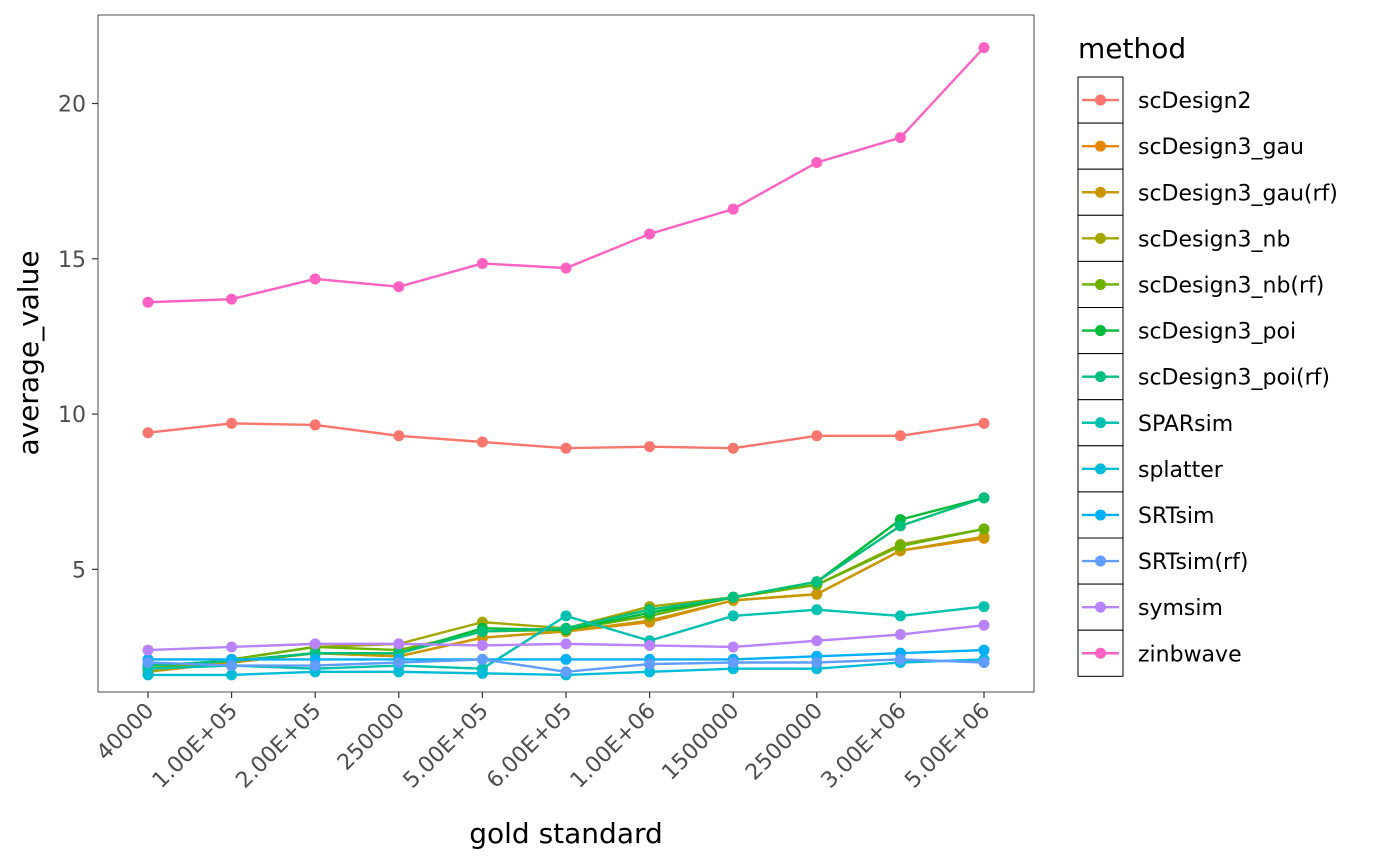  What do you see at coordinates (566, 637) in the screenshot?
I see `series-symsim` at bounding box center [566, 637].